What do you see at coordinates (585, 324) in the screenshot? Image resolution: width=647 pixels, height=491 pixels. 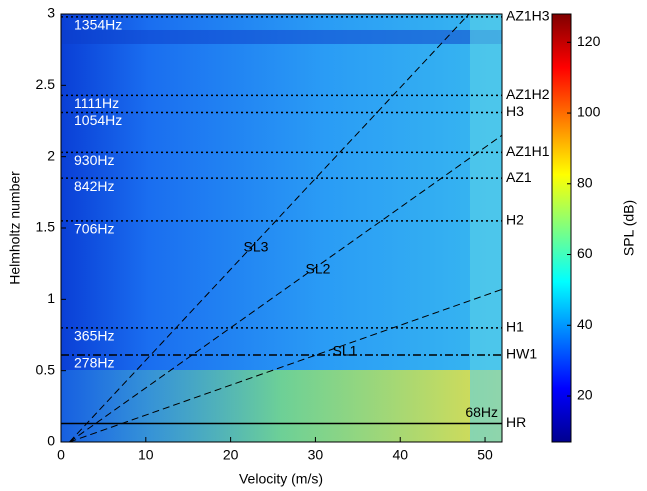 I see `colorbar-tick-label: 40` at bounding box center [585, 324].